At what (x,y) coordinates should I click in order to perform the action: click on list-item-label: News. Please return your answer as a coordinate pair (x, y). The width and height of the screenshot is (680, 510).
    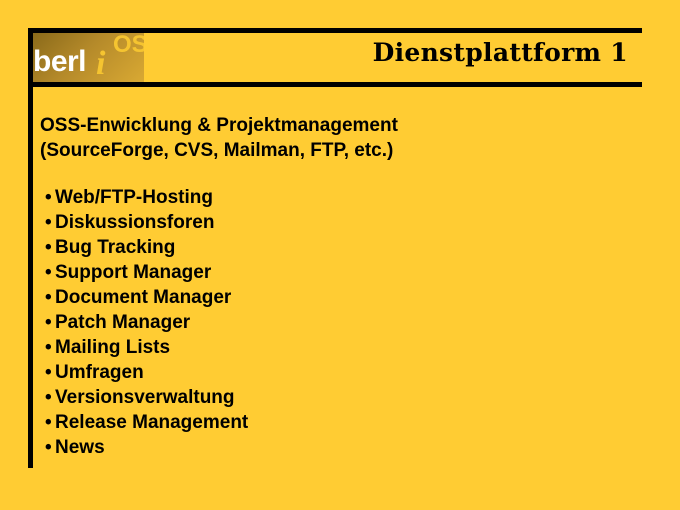
    Looking at the image, I should click on (80, 447).